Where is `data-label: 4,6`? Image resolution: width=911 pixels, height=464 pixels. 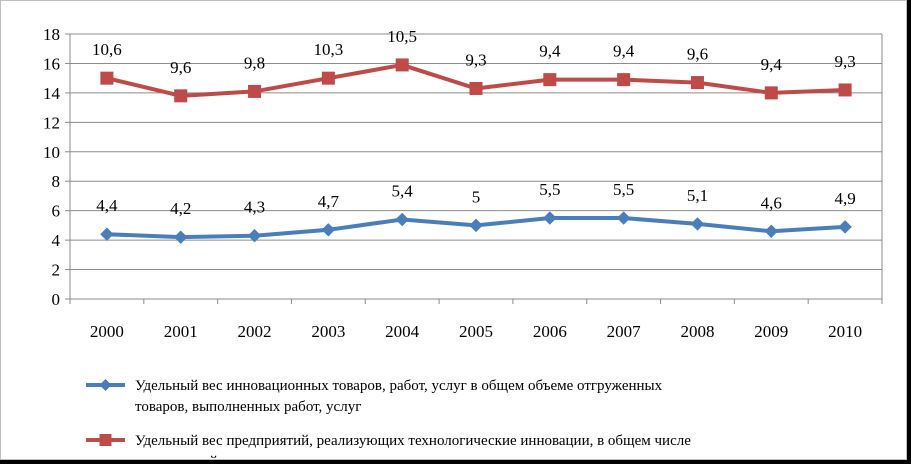 data-label: 4,6 is located at coordinates (771, 202).